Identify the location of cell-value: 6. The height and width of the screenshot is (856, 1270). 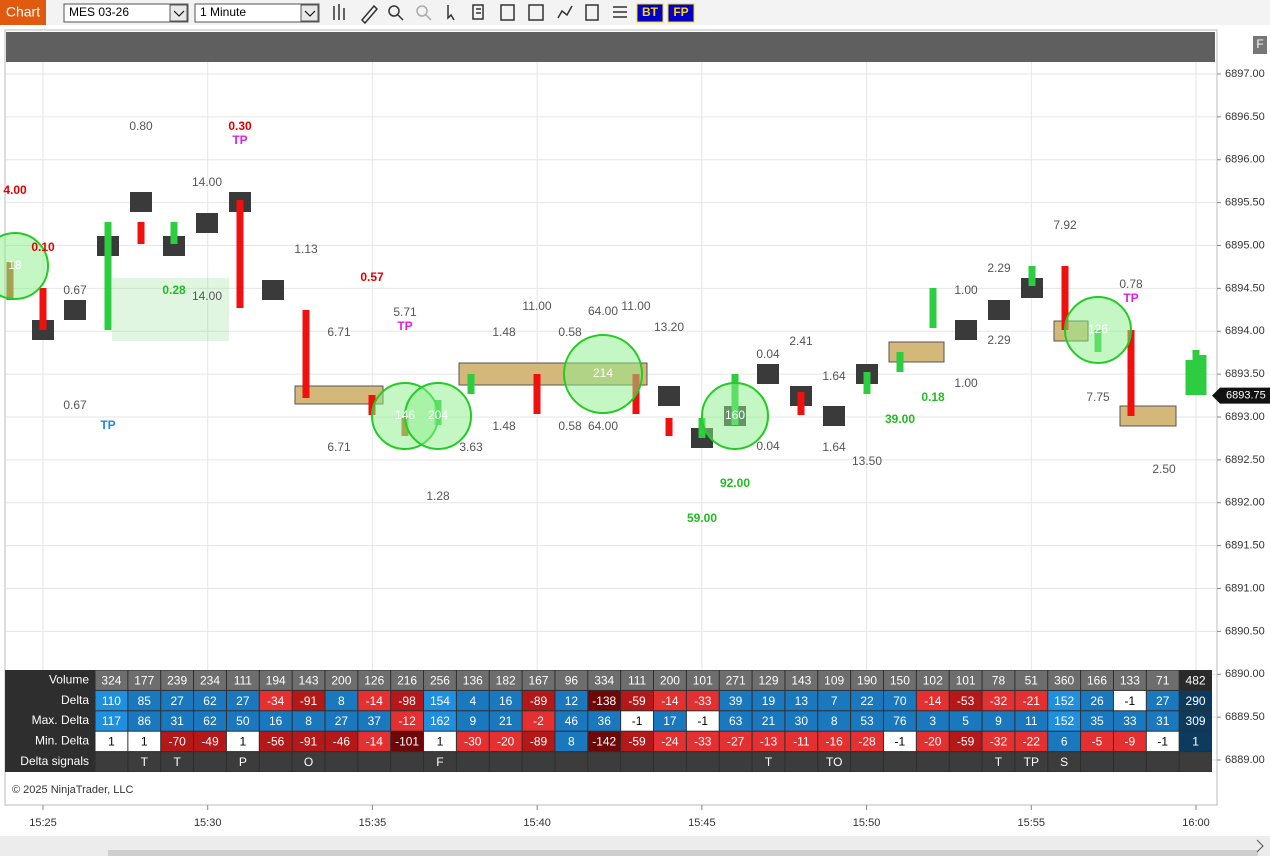
(1064, 742).